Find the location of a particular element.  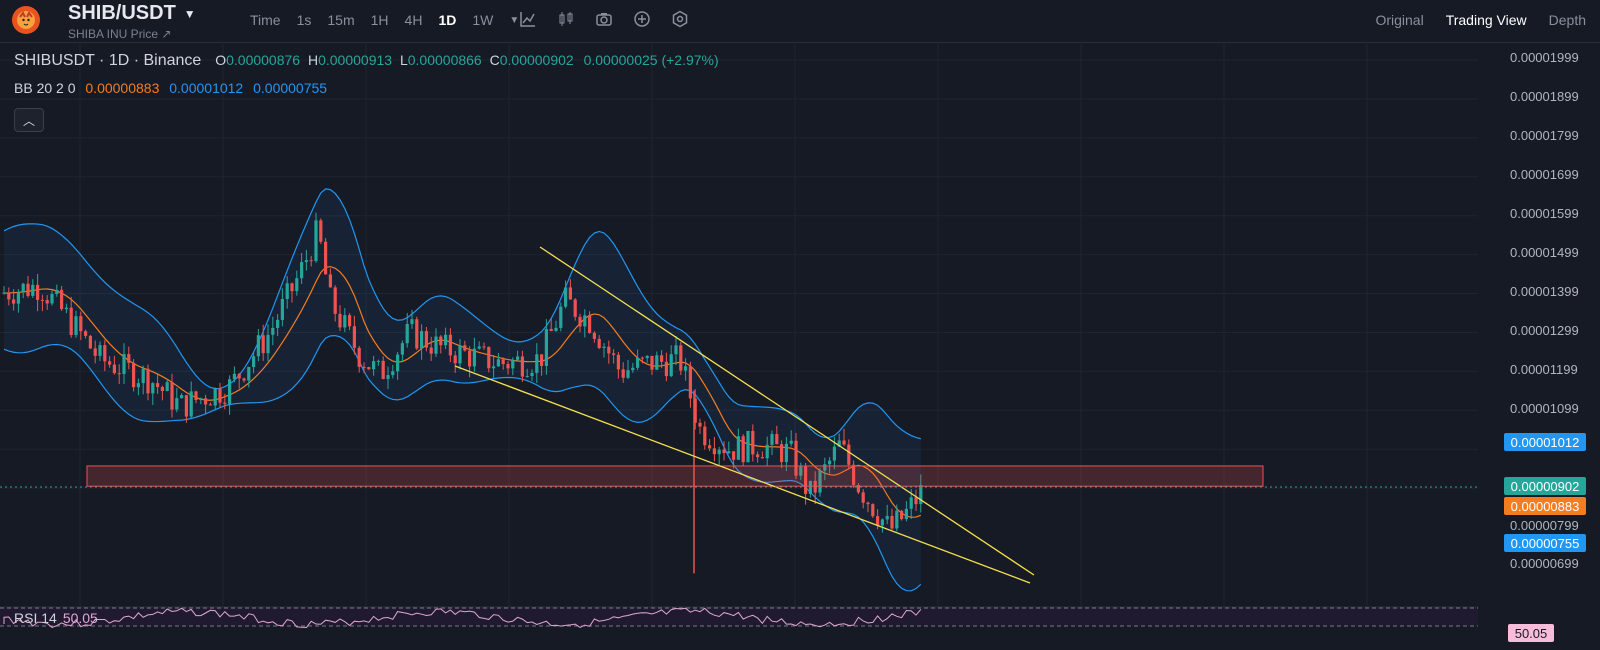

pair-subtitle-link: SHIBA INU Price ↗ is located at coordinates (120, 34).